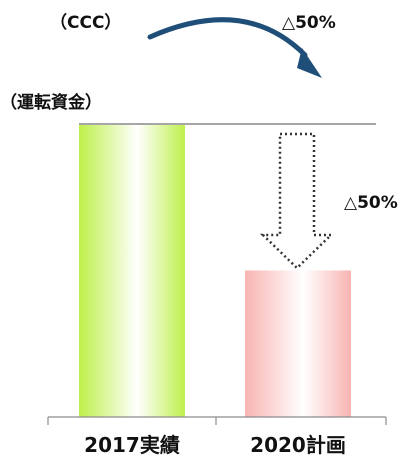 This screenshot has width=408, height=463. I want to click on category-label-2020: 2020計画, so click(298, 445).